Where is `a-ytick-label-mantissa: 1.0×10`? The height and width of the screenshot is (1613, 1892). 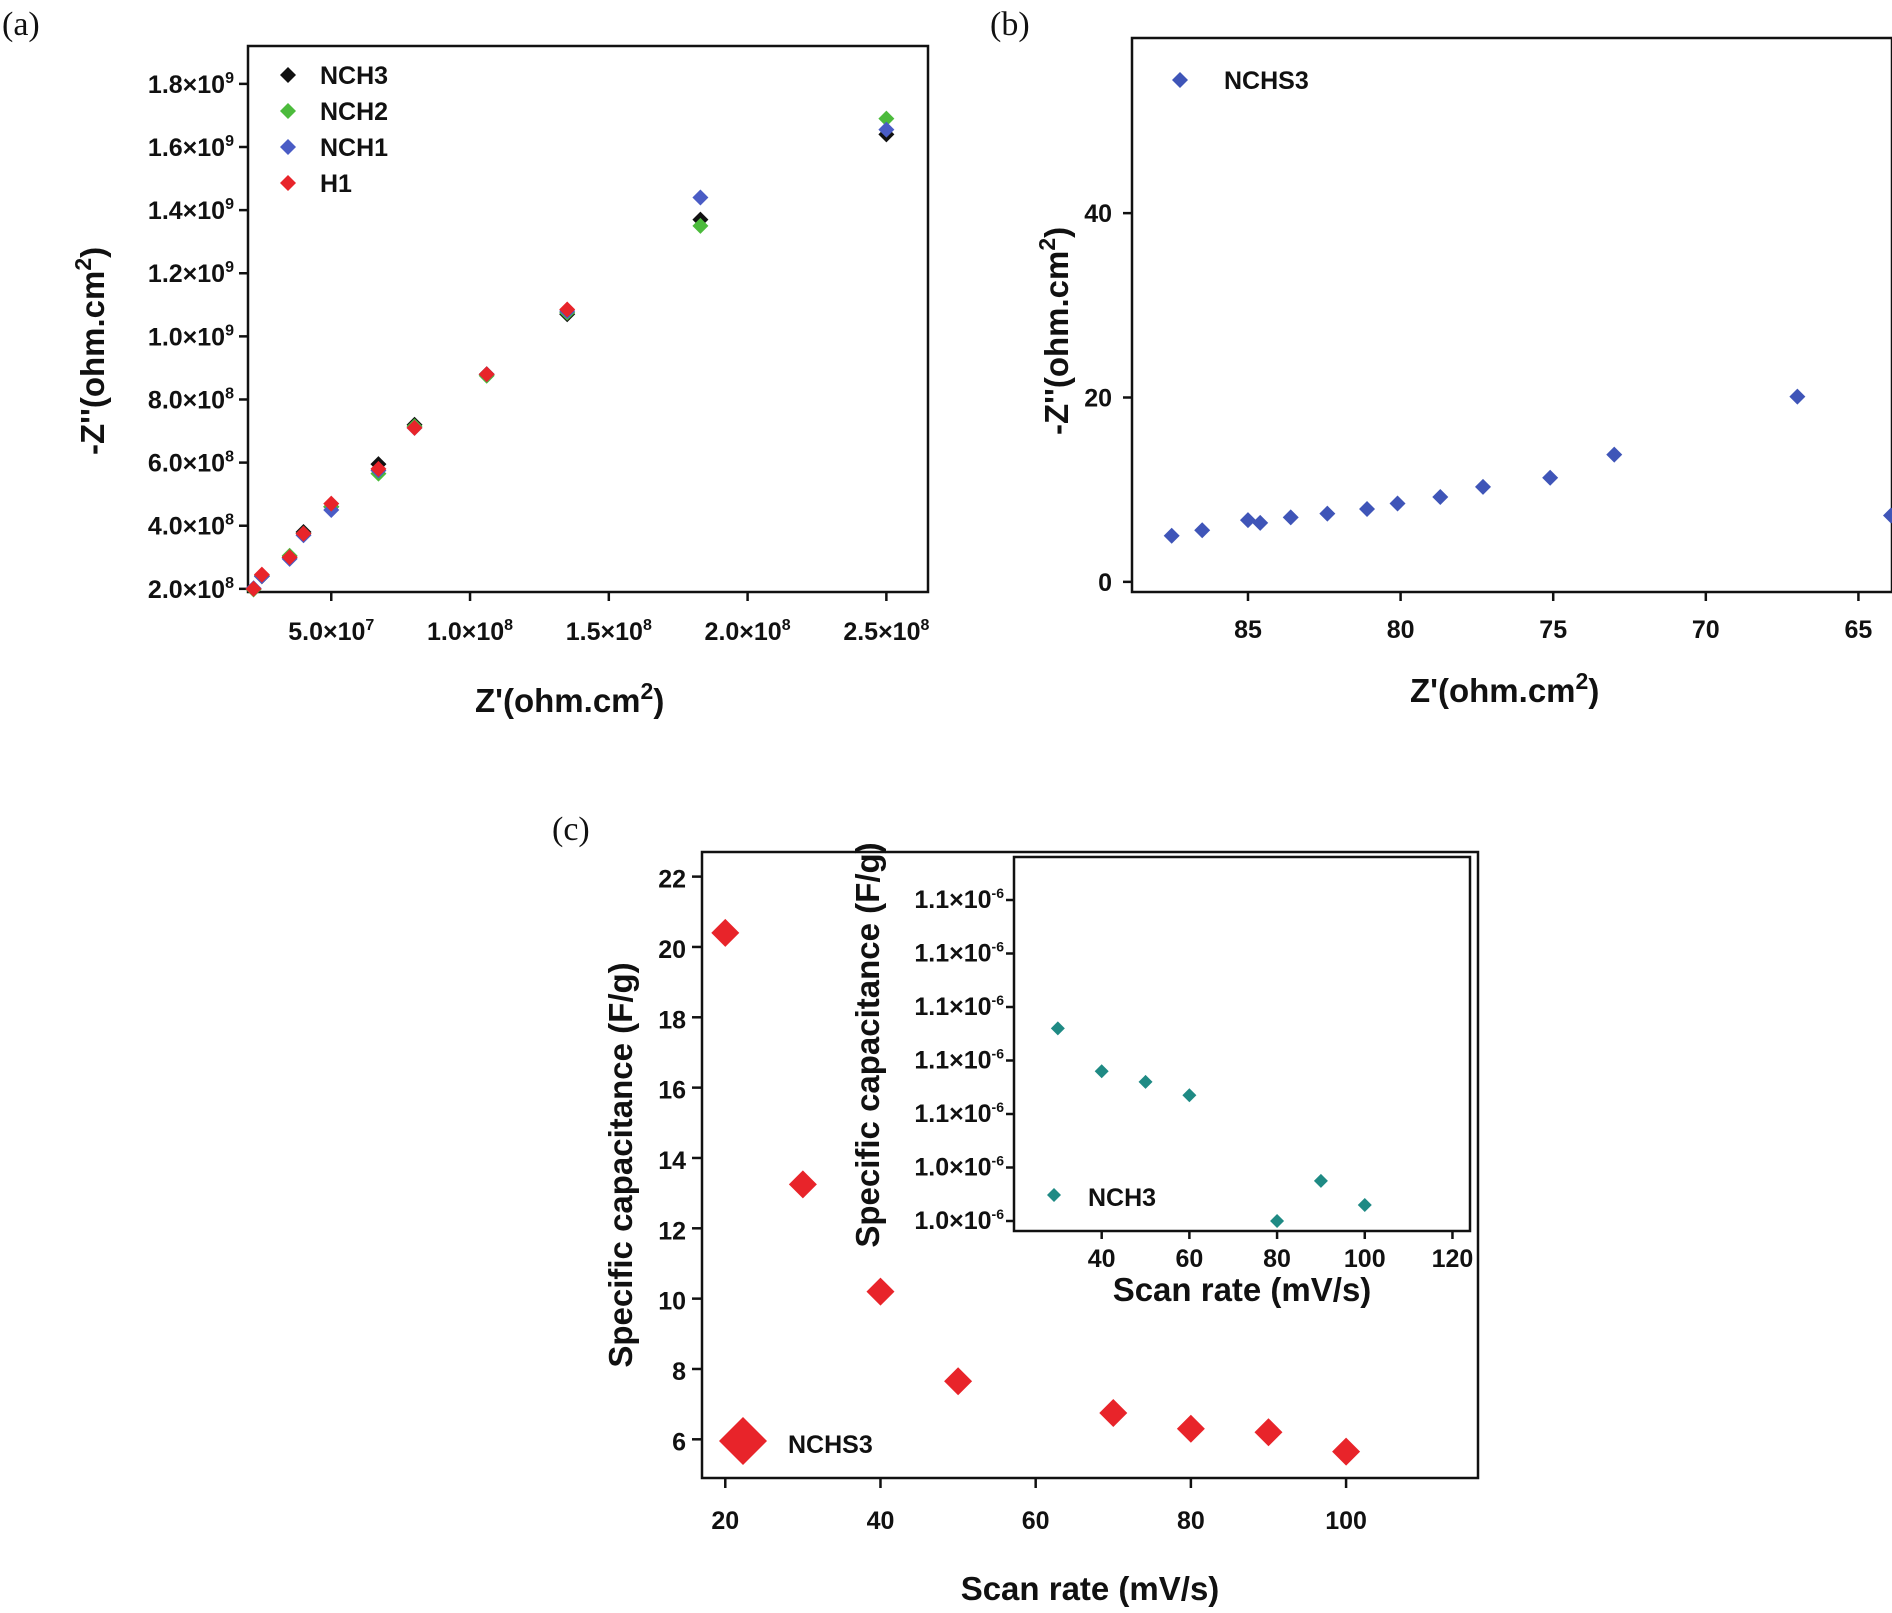 a-ytick-label-mantissa: 1.0×10 is located at coordinates (186, 337).